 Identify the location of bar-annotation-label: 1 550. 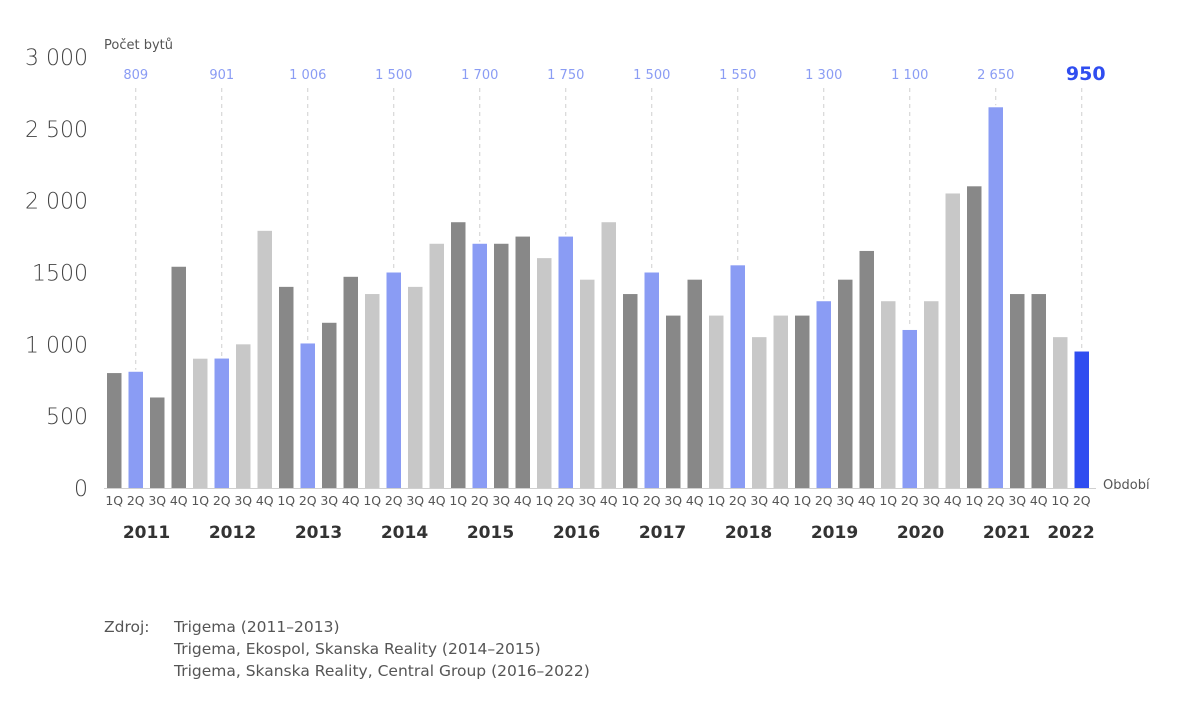
(737, 75).